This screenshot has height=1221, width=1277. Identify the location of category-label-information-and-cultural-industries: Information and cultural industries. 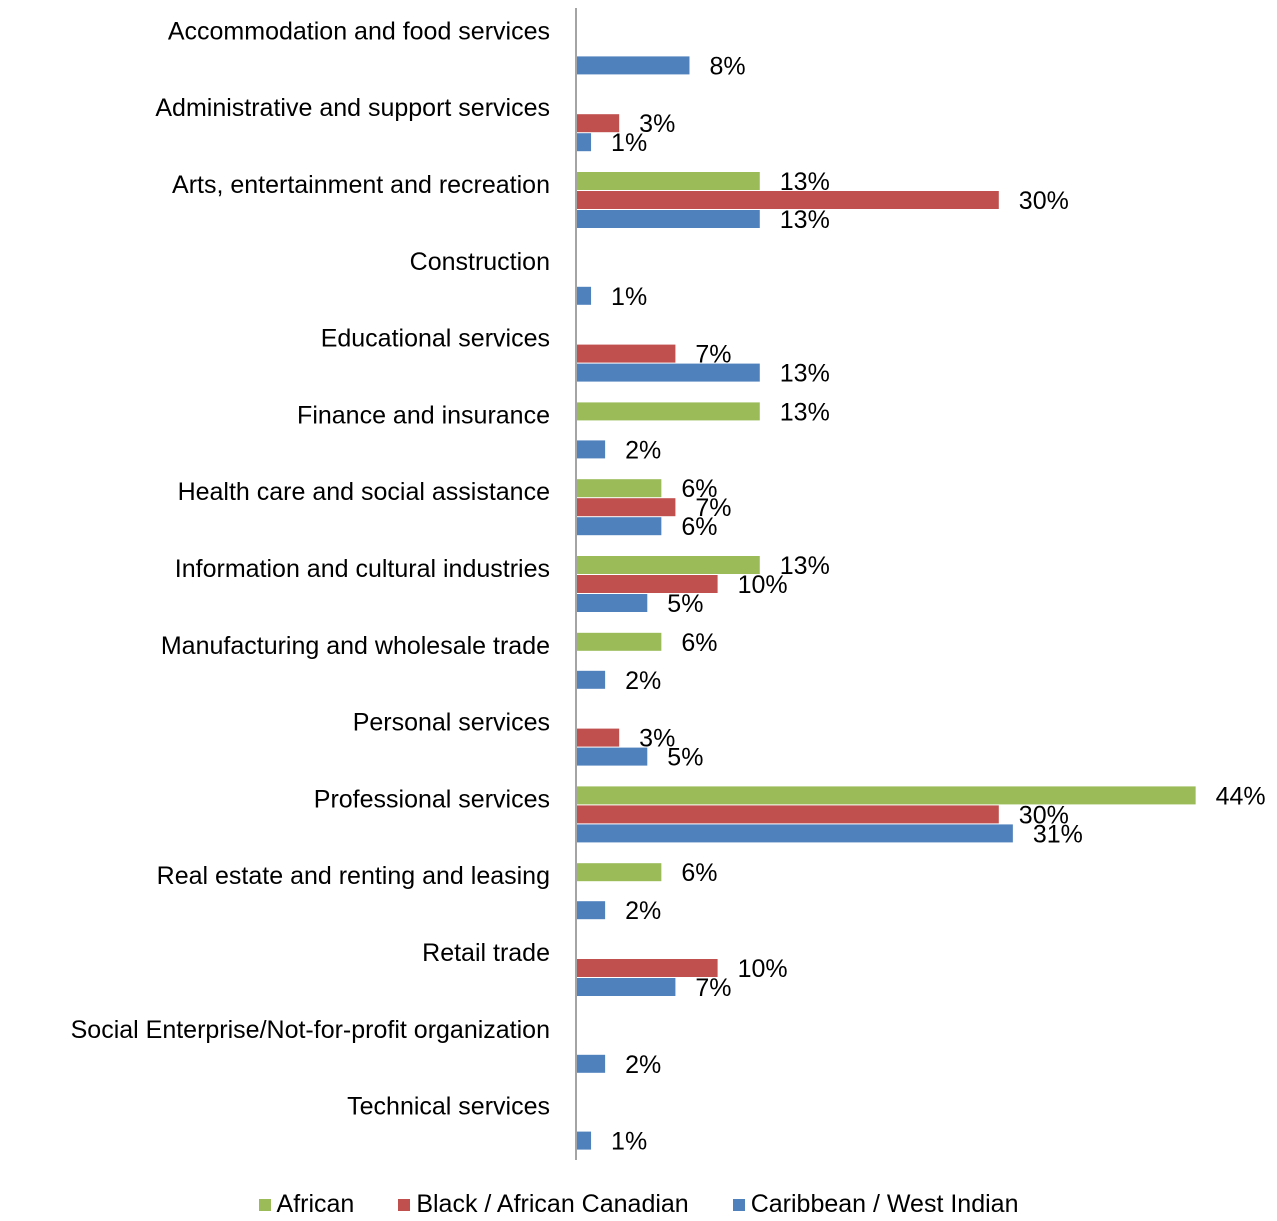
(362, 569).